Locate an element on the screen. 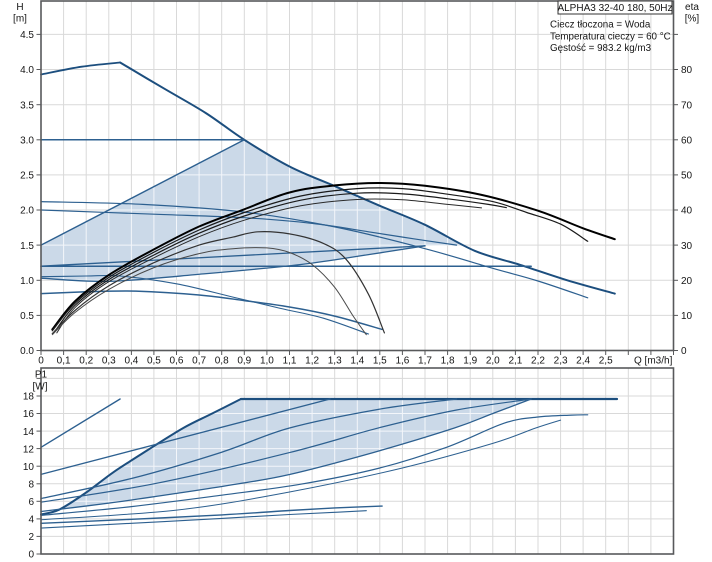  svg-text: 2,3 is located at coordinates (561, 361).